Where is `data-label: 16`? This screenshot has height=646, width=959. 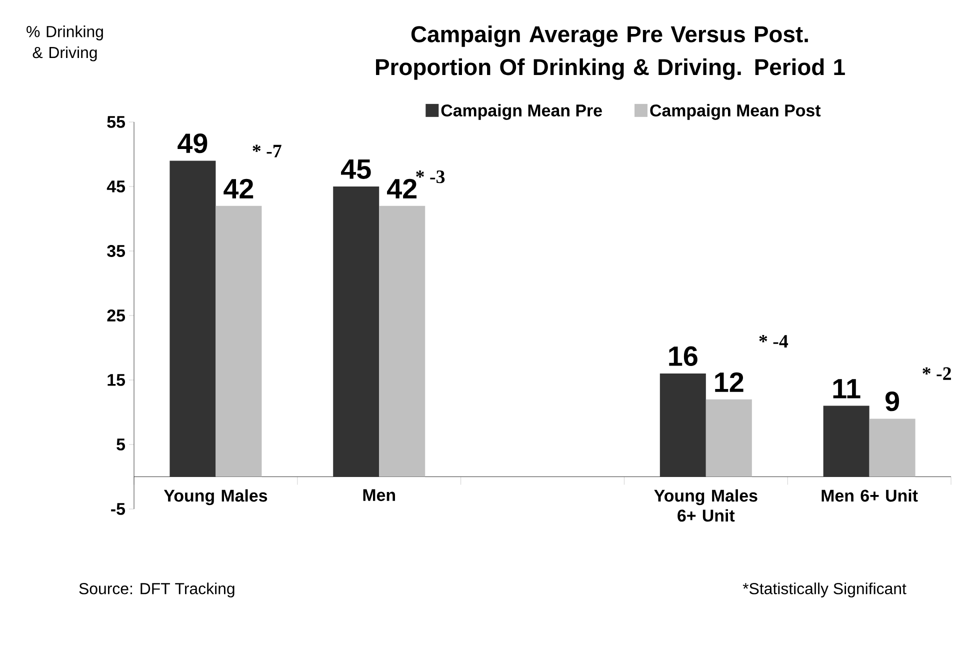
data-label: 16 is located at coordinates (683, 356).